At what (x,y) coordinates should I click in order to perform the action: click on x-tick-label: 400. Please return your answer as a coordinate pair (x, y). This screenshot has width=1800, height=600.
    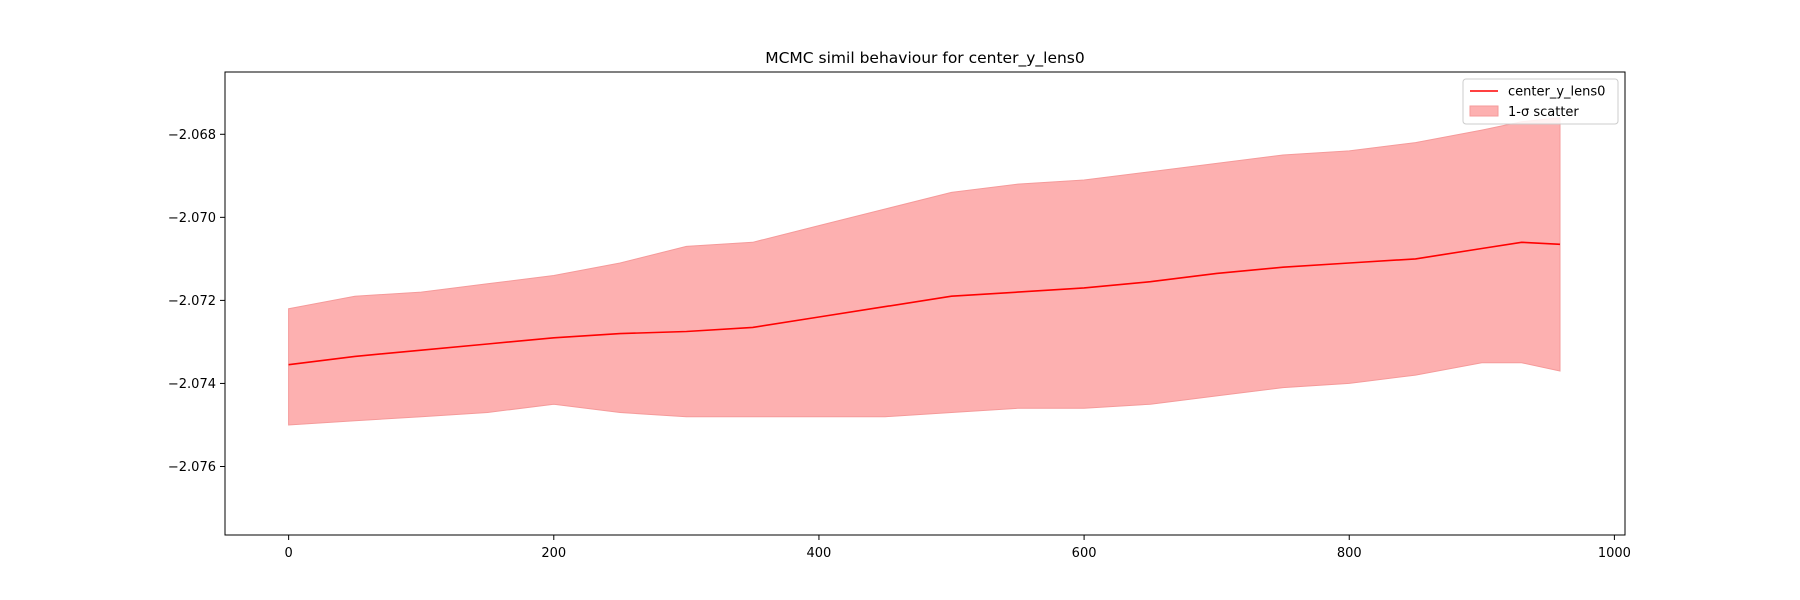
    Looking at the image, I should click on (819, 553).